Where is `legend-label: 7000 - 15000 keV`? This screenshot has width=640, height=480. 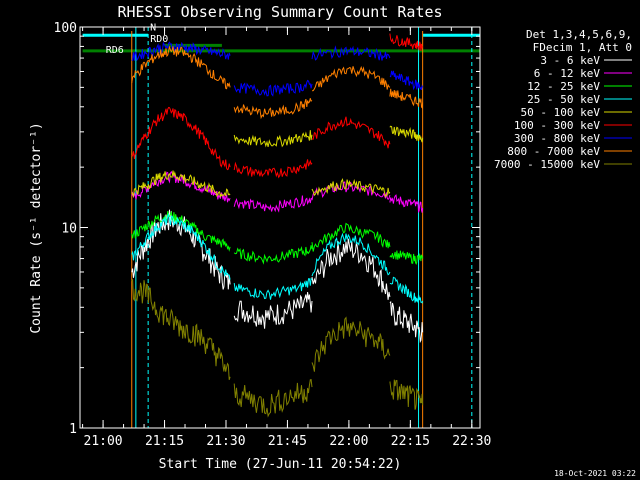
legend-label: 7000 - 15000 keV is located at coordinates (547, 164).